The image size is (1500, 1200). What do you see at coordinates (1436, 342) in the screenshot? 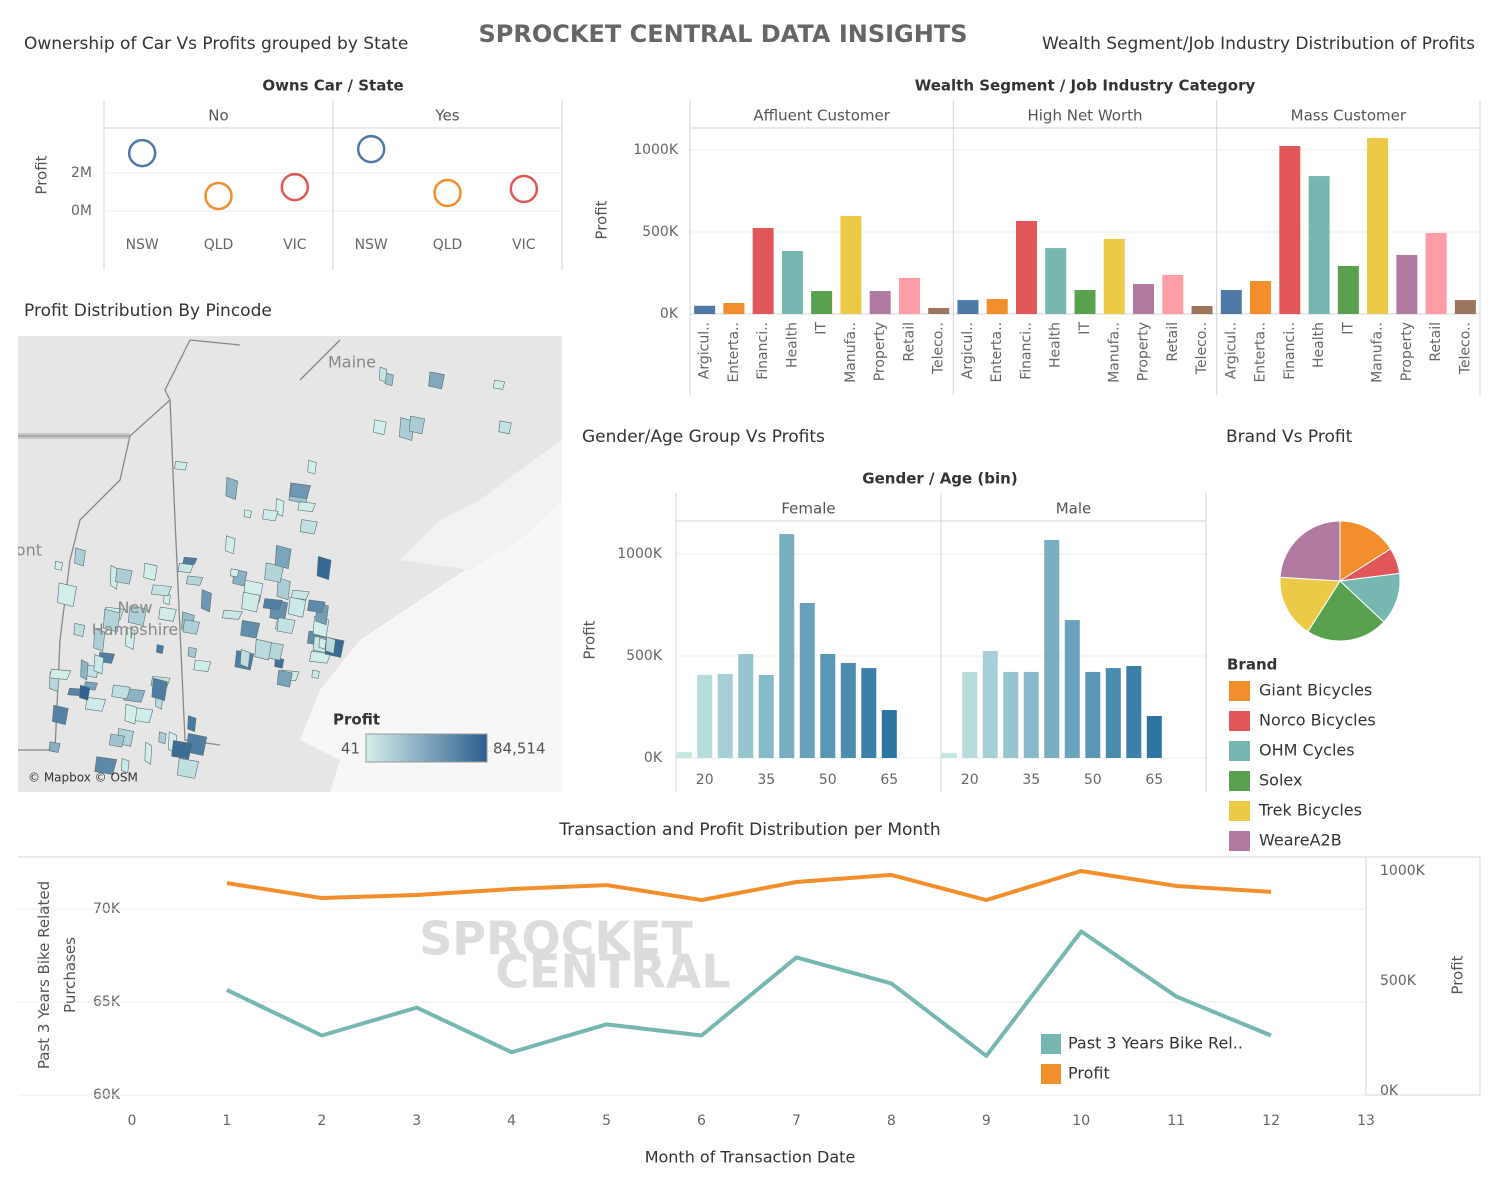
I see `x-tick-label: Retail` at bounding box center [1436, 342].